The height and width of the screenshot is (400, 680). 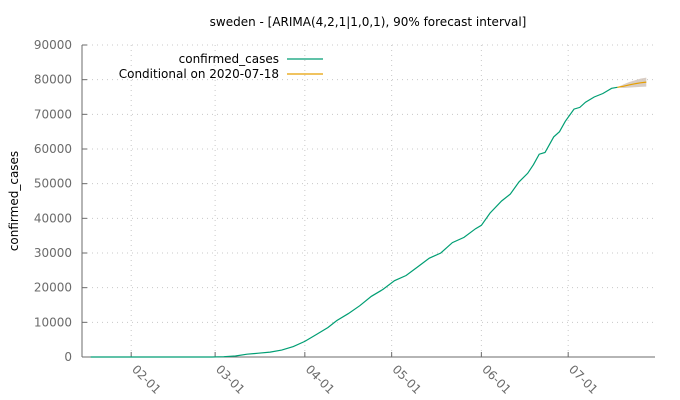 What do you see at coordinates (53, 114) in the screenshot?
I see `y-tick-label: 70000` at bounding box center [53, 114].